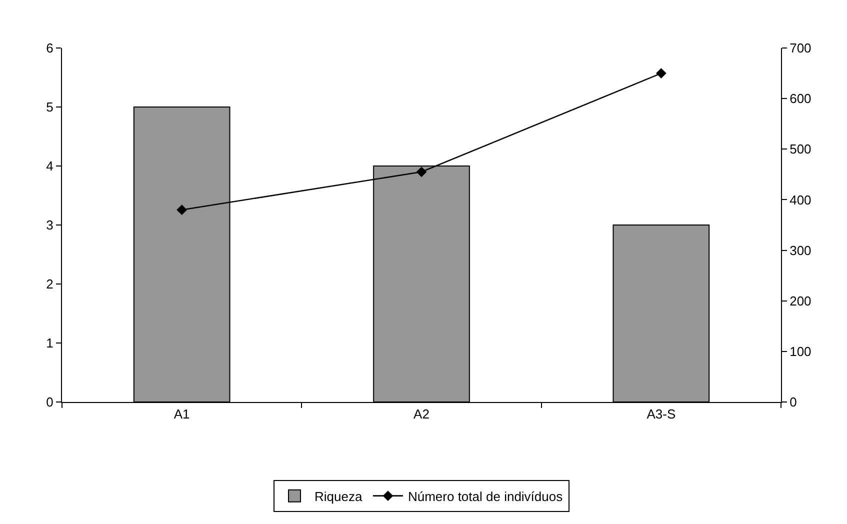 This screenshot has width=847, height=524. Describe the element at coordinates (793, 402) in the screenshot. I see `y2-tick-label: 0` at that location.